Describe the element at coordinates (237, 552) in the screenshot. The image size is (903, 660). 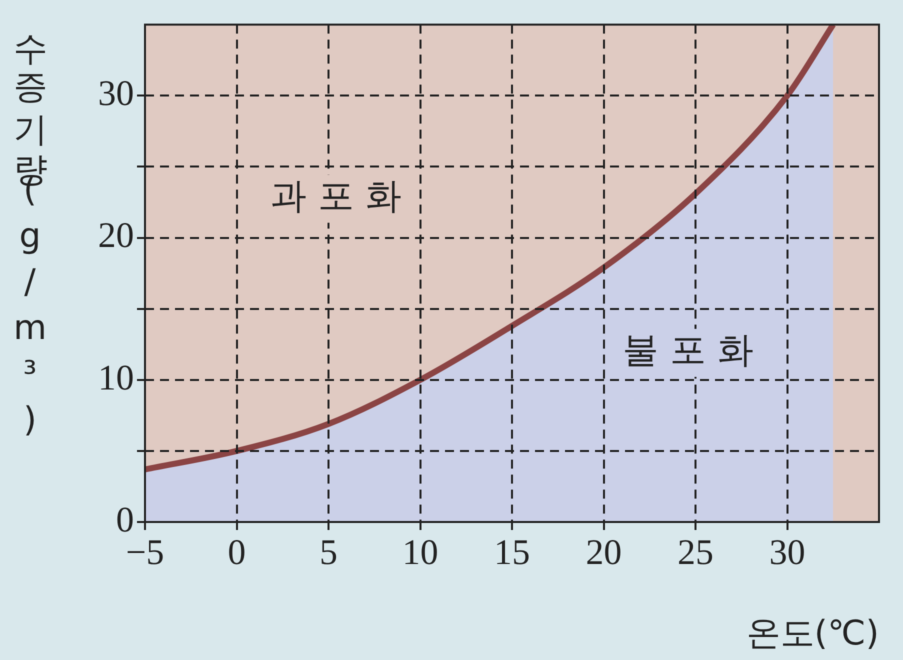
I see `x-tick-label: 0` at that location.